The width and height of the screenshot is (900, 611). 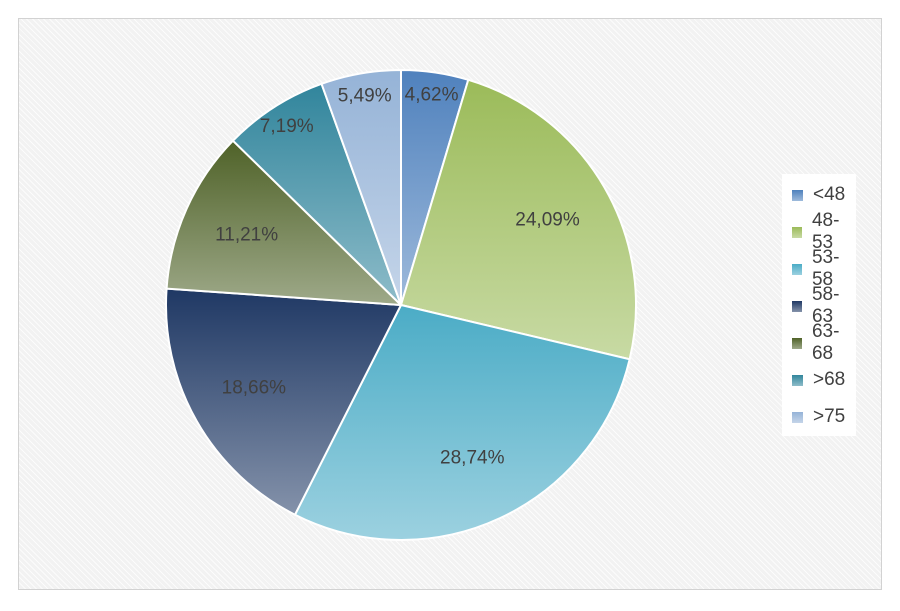 What do you see at coordinates (797, 195) in the screenshot?
I see `legend-swatch-lt48` at bounding box center [797, 195].